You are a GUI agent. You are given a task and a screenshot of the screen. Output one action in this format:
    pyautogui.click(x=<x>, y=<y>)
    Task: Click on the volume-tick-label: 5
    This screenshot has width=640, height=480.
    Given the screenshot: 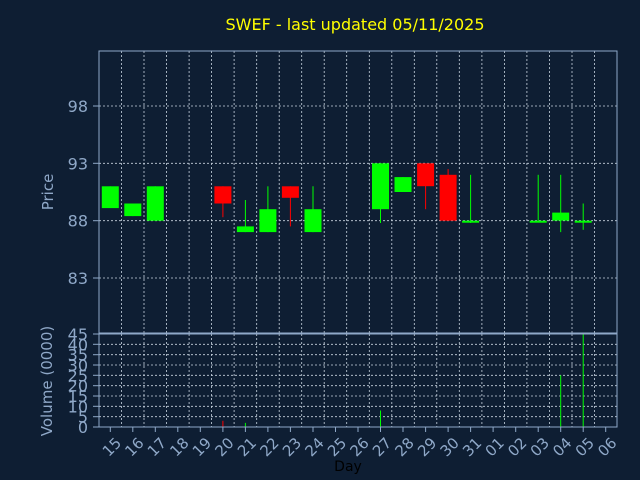 What is the action you would take?
    pyautogui.click(x=83, y=417)
    